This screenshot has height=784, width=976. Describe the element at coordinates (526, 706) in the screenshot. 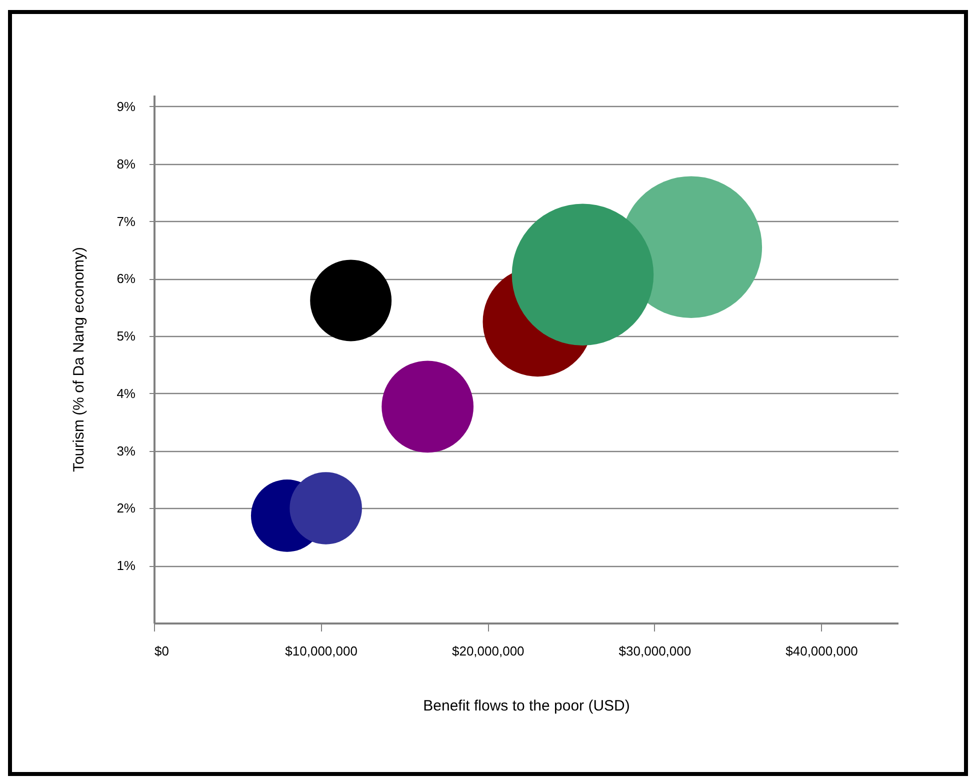

I see `x-axis-title: Benefit flows to the poor (USD)` at that location.